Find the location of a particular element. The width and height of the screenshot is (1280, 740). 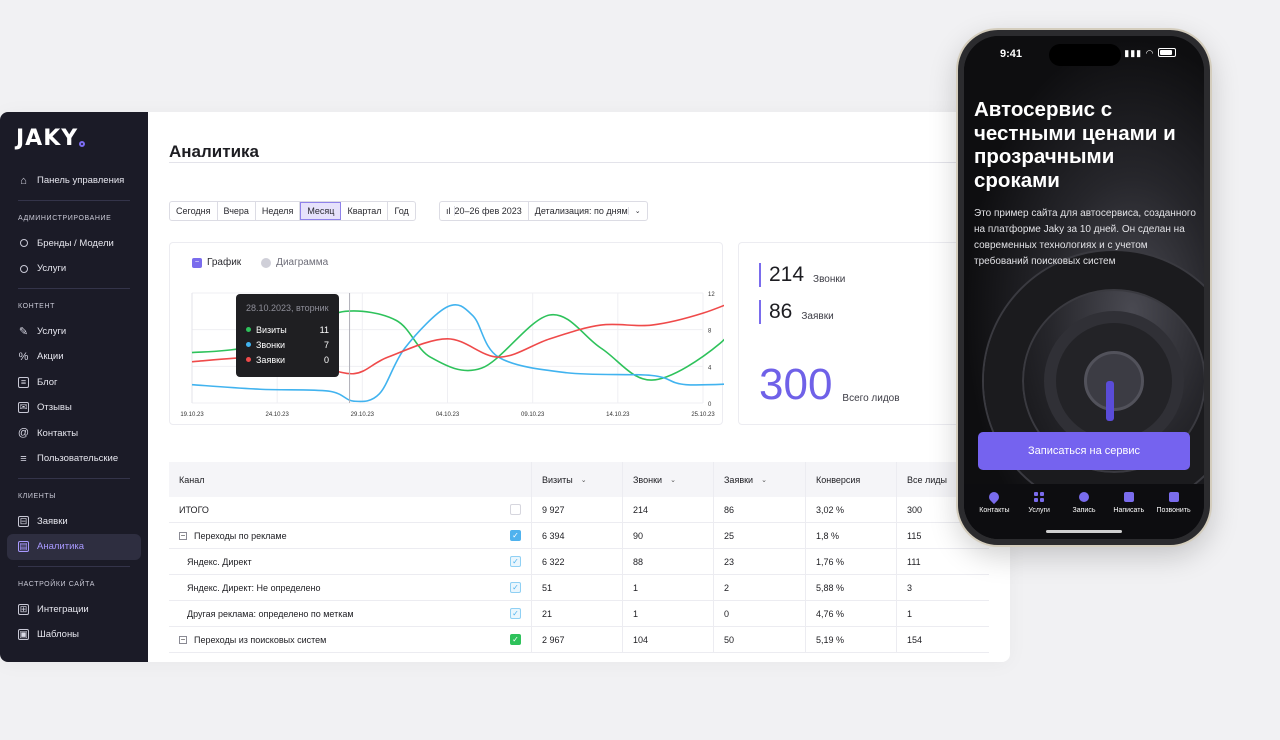

wheel-hub-image is located at coordinates (1114, 381).